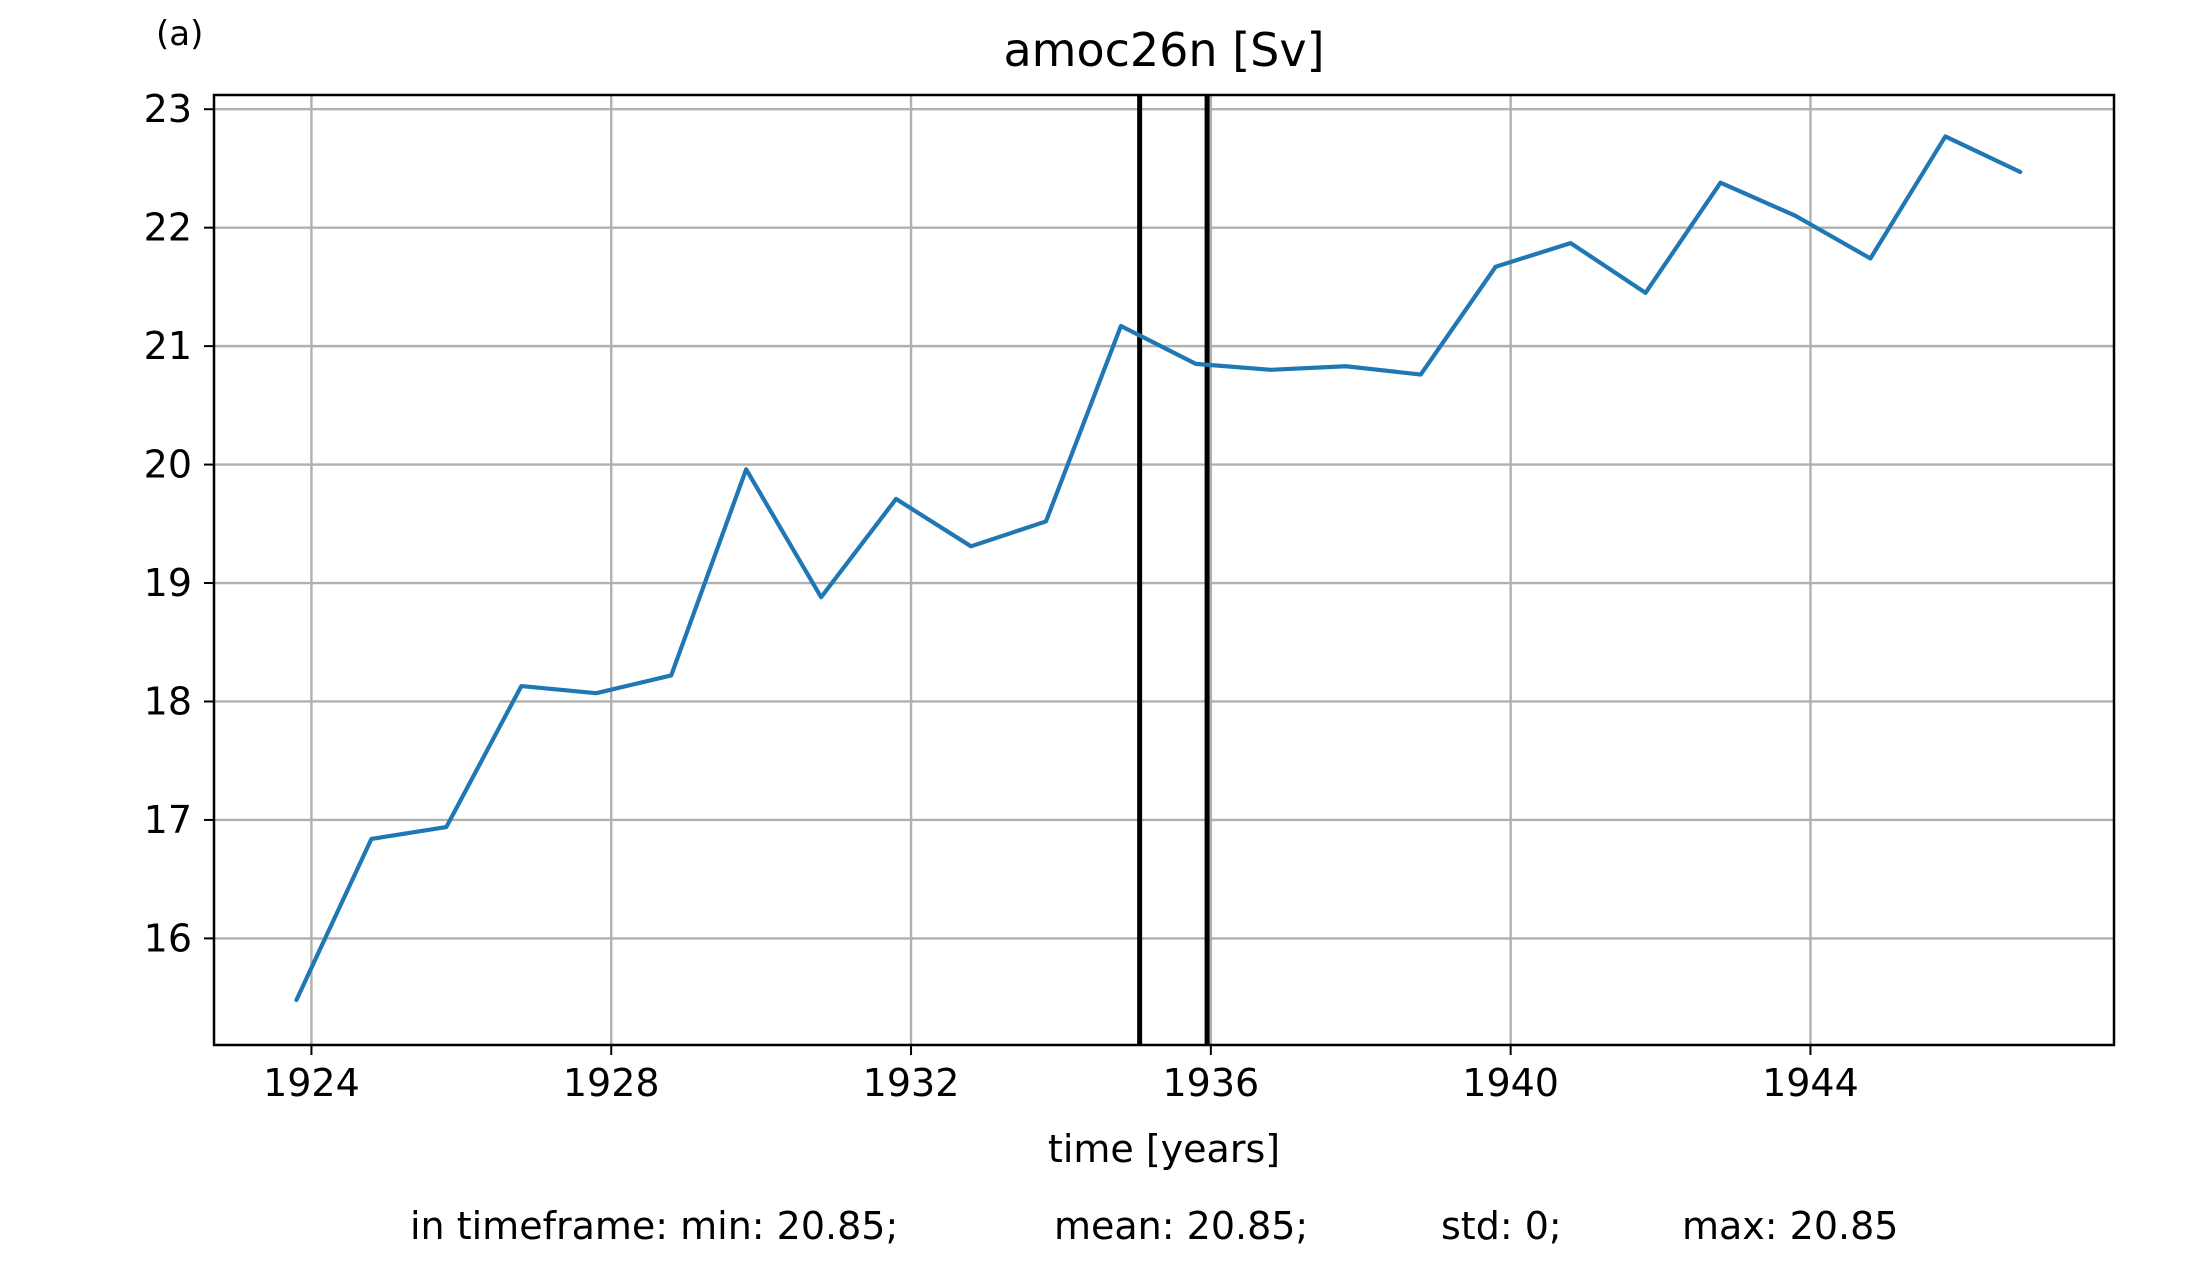 Image resolution: width=2196 pixels, height=1263 pixels. I want to click on panel-label: (a), so click(180, 34).